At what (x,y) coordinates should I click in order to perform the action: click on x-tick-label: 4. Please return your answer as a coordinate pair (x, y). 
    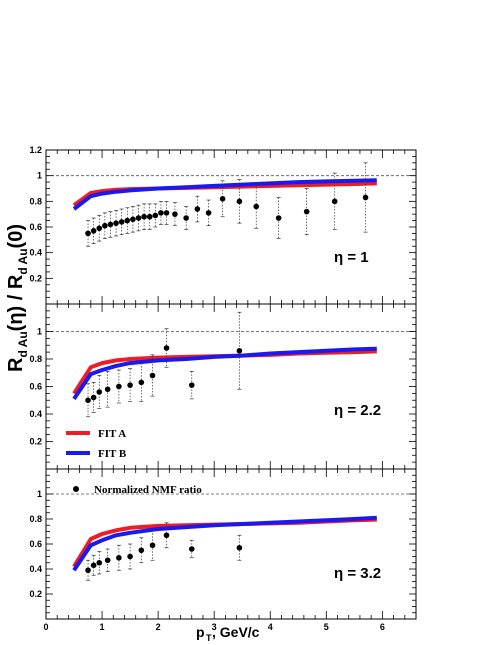
    Looking at the image, I should click on (270, 627).